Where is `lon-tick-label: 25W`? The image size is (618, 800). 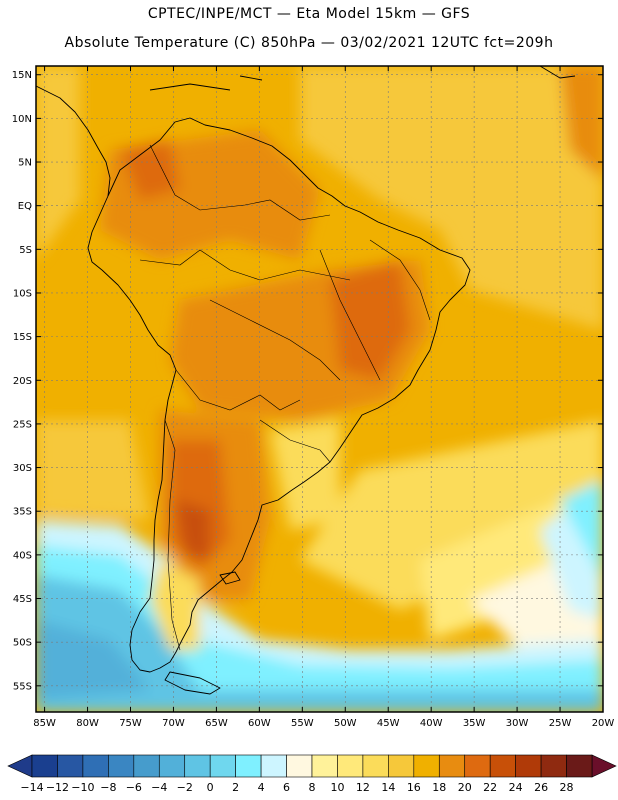
lon-tick-label: 25W is located at coordinates (560, 723).